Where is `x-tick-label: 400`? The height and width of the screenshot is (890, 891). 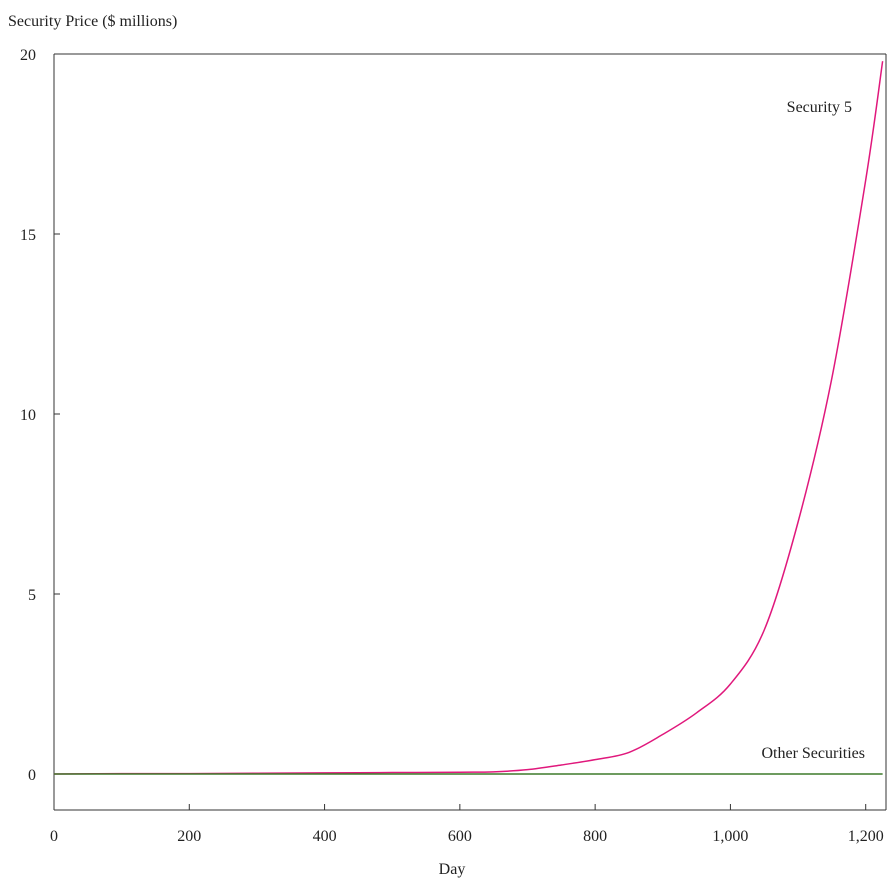
x-tick-label: 400 is located at coordinates (325, 836).